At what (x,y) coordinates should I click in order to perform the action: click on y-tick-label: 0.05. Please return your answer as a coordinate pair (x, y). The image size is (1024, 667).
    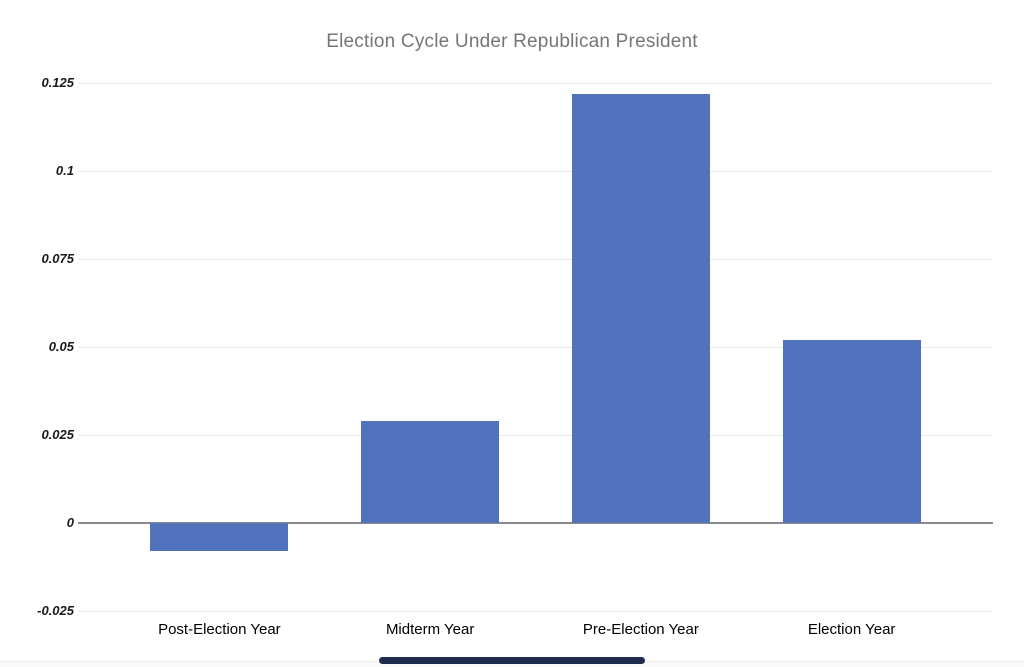
    Looking at the image, I should click on (61, 346).